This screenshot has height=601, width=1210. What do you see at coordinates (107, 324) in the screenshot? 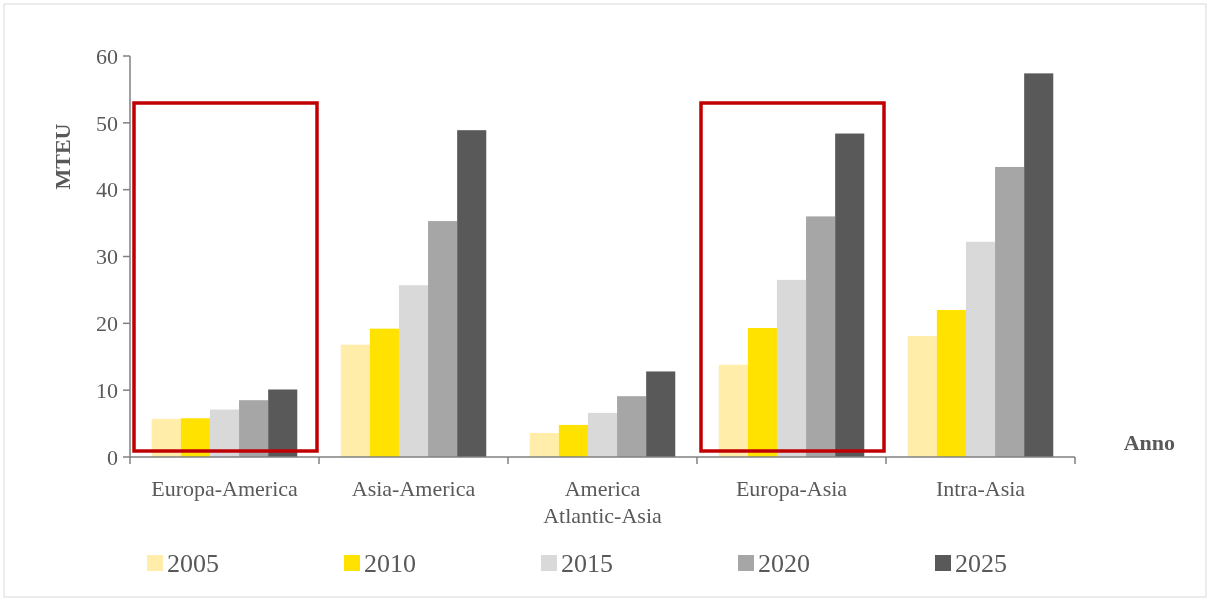
I see `y-tick-label: 20` at bounding box center [107, 324].